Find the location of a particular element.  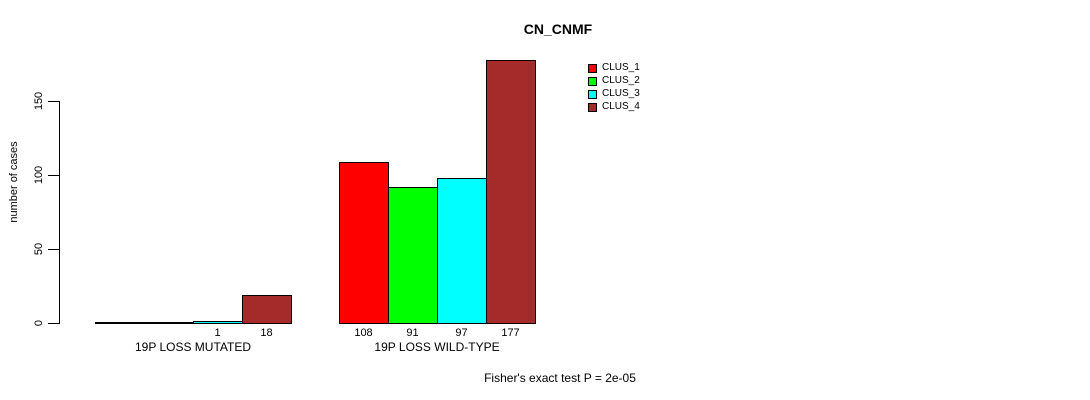

legend-label-clus-1: CLUS_1 is located at coordinates (621, 67).